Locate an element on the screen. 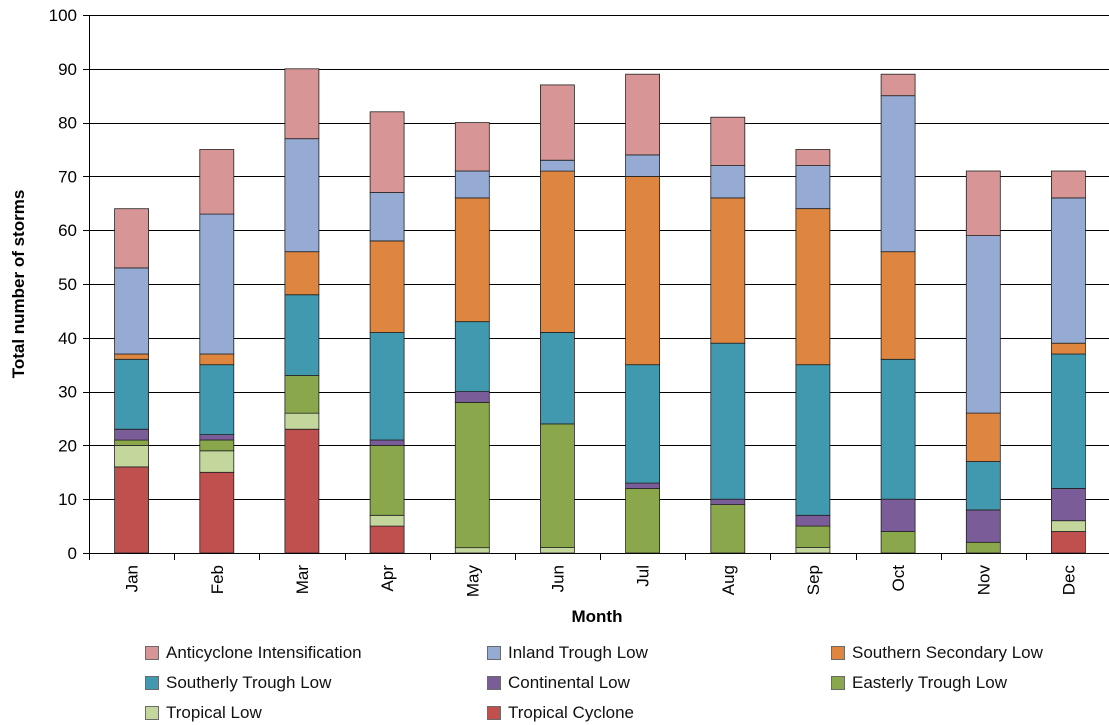  bar-segment-continental-low-feb is located at coordinates (217, 437).